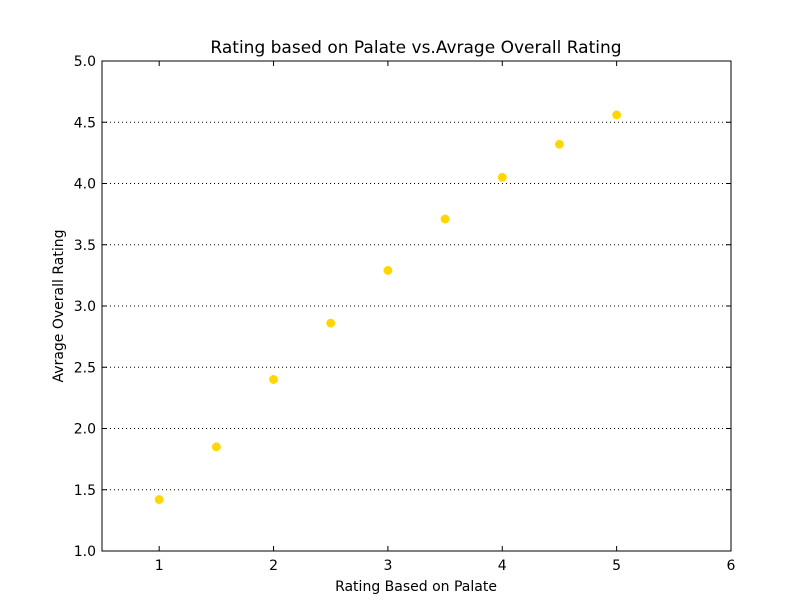  I want to click on x-tick-label: 3, so click(387, 566).